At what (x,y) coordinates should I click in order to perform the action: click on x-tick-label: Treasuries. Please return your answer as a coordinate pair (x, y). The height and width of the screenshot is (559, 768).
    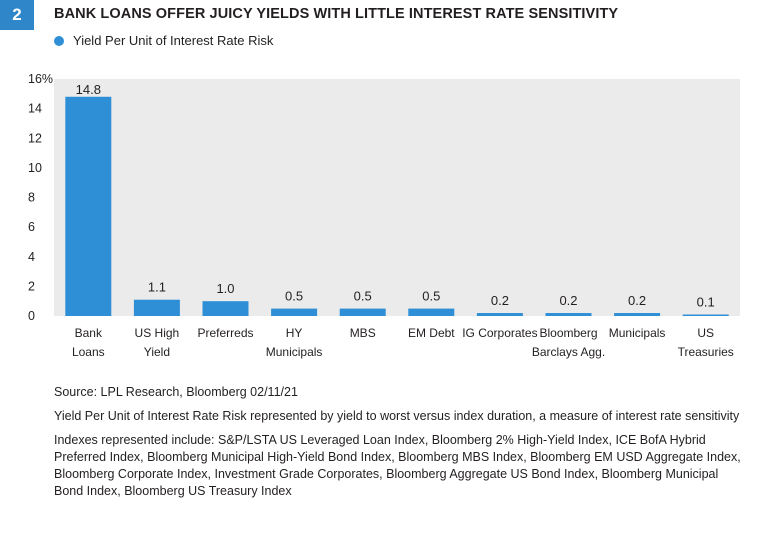
    Looking at the image, I should click on (706, 352).